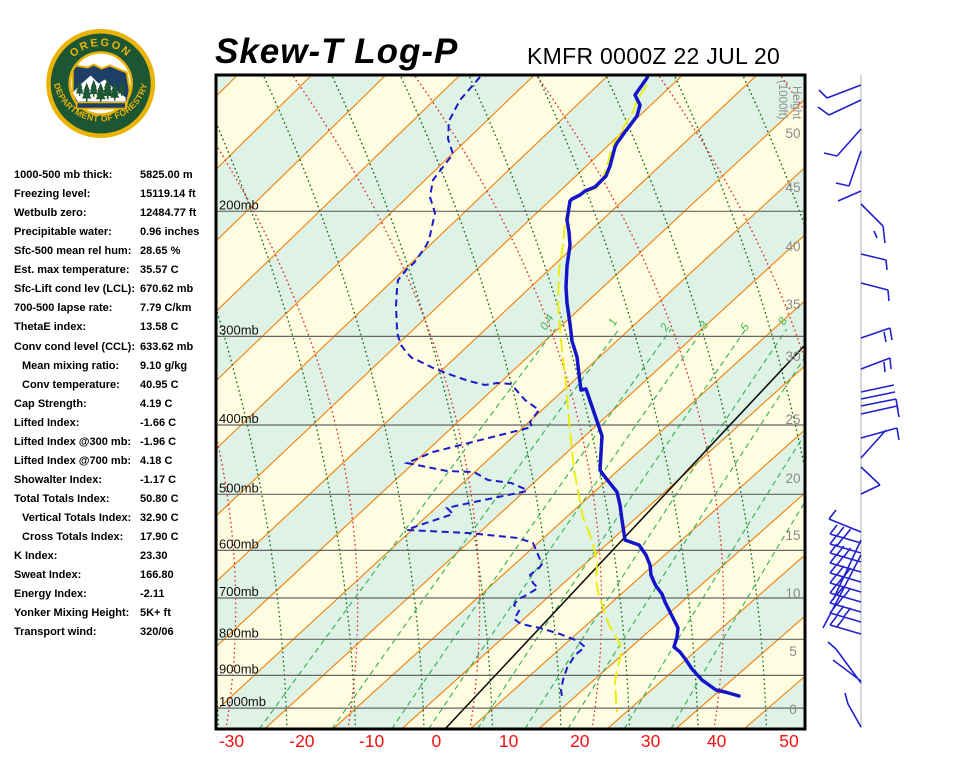 The image size is (960, 768). Describe the element at coordinates (239, 329) in the screenshot. I see `svg-text: 300mb` at that location.